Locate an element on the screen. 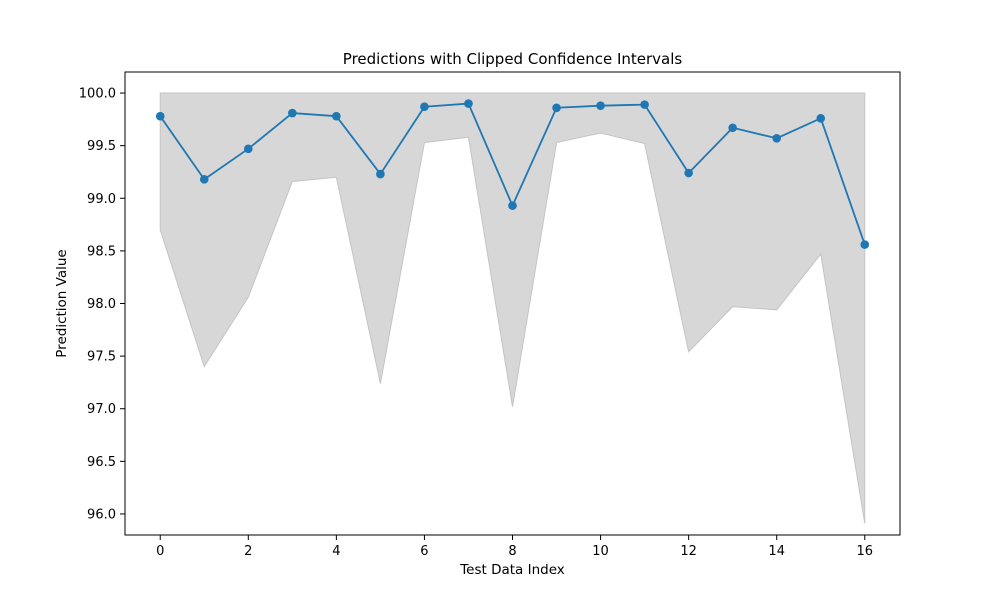  y-tick-label: 98.5 is located at coordinates (101, 251).